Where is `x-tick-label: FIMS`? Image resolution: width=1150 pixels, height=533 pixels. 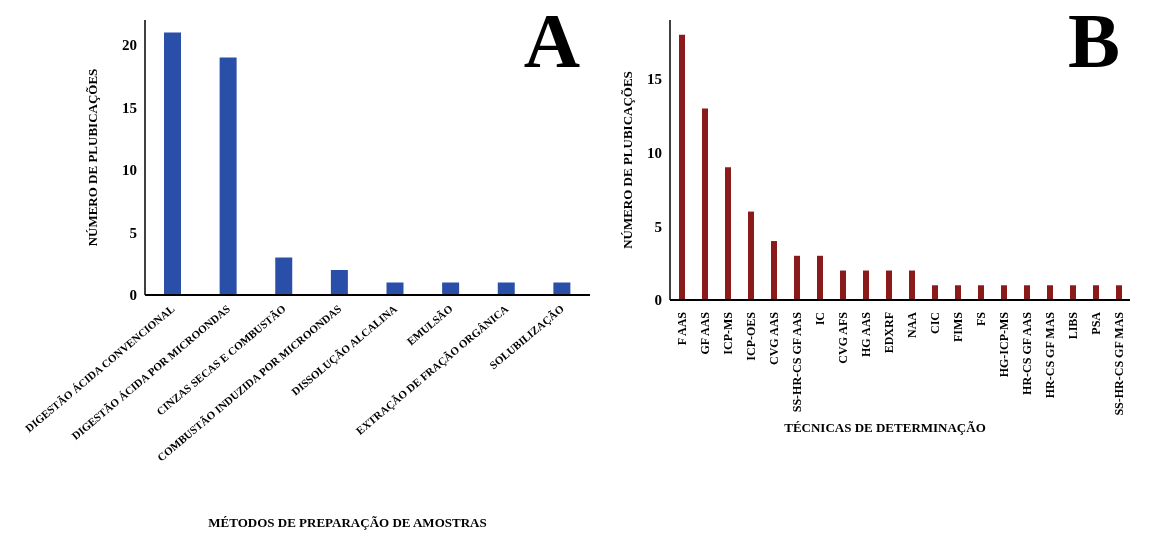 x-tick-label: FIMS is located at coordinates (957, 326).